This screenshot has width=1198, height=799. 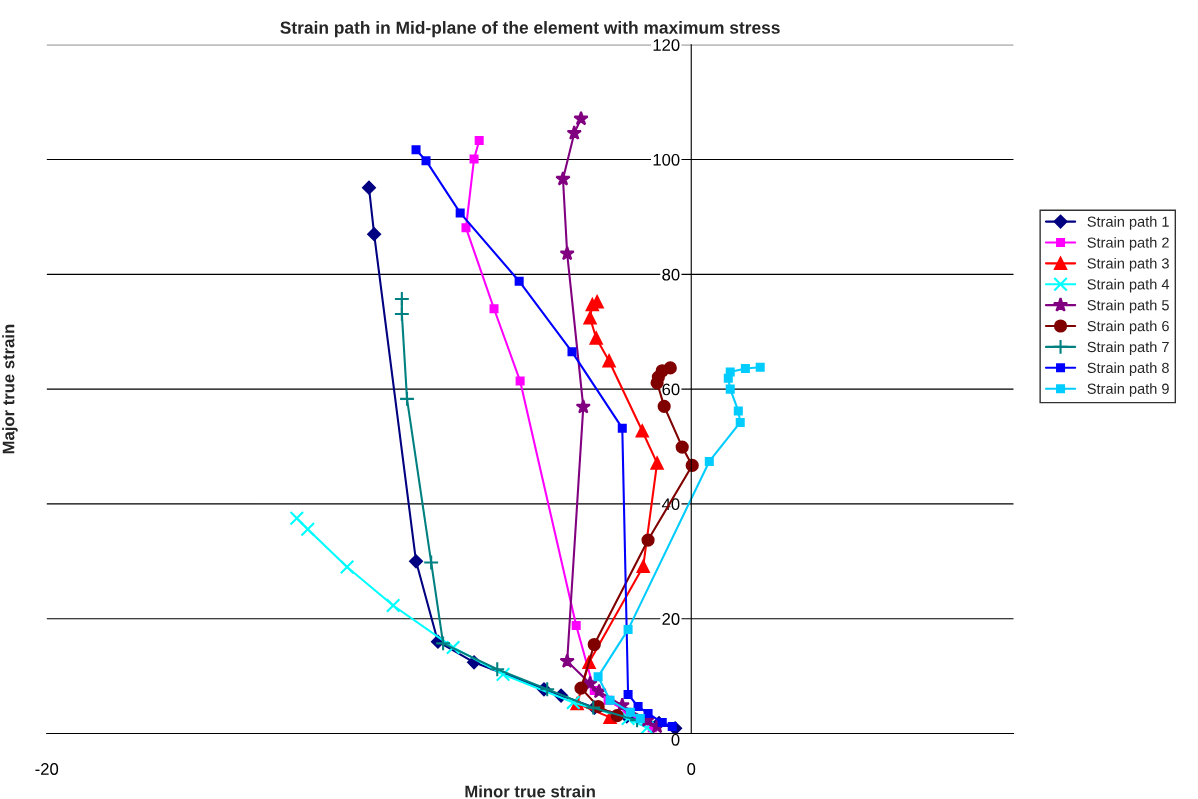 What do you see at coordinates (47, 769) in the screenshot?
I see `x-tick-label: -20` at bounding box center [47, 769].